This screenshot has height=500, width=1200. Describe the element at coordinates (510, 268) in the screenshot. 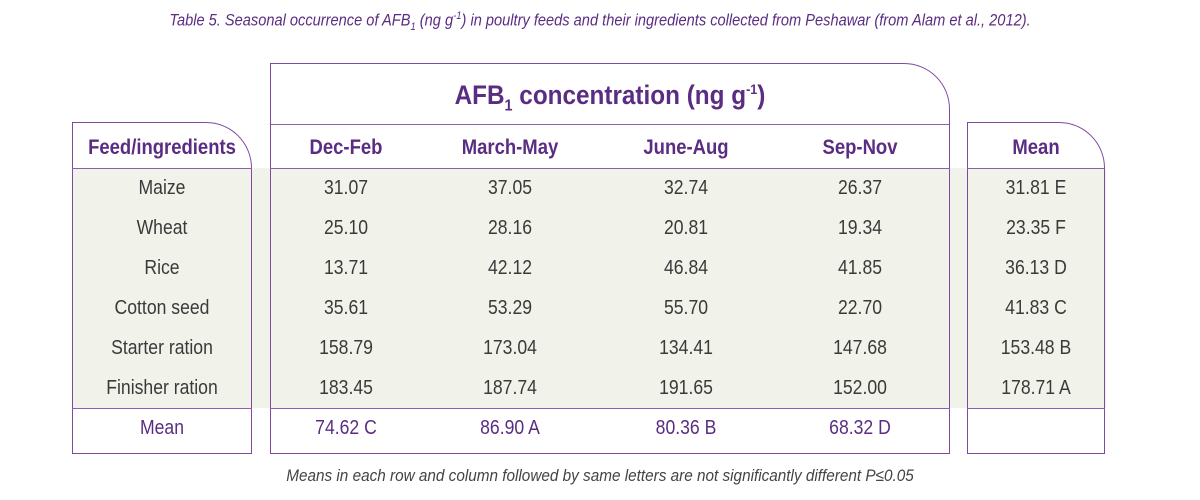

I see `cell-rice-march-may: 42.12` at that location.